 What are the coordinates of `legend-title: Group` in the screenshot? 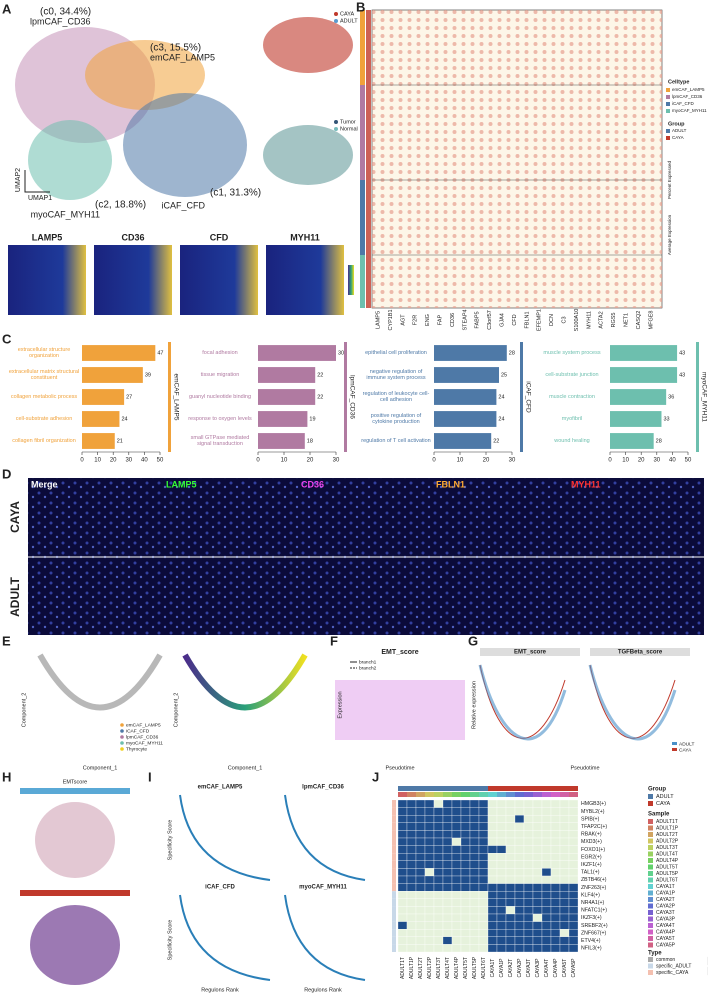 It's located at (676, 124).